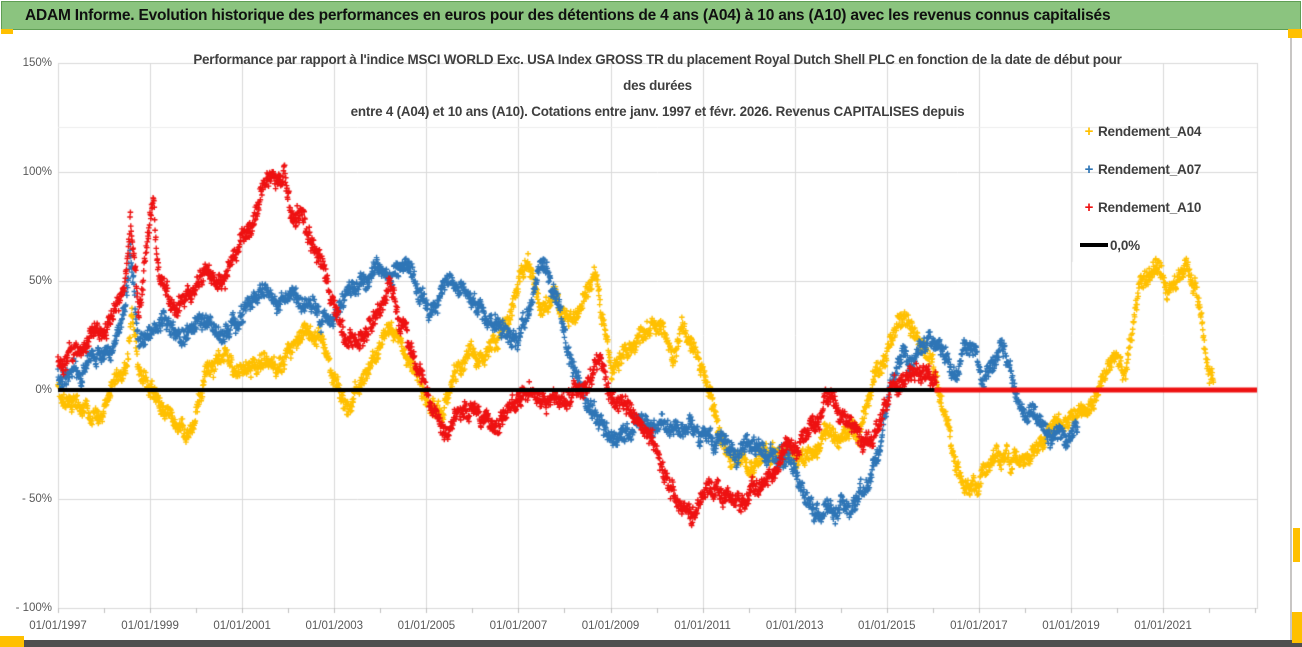  What do you see at coordinates (242, 626) in the screenshot?
I see `x-axis-label: 01/01/2001` at bounding box center [242, 626].